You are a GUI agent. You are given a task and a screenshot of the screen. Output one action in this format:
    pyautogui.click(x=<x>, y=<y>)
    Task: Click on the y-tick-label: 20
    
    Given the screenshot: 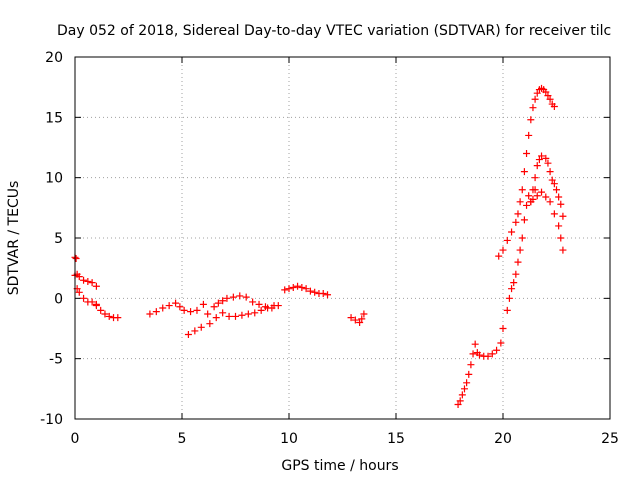 What is the action you would take?
    pyautogui.click(x=54, y=58)
    